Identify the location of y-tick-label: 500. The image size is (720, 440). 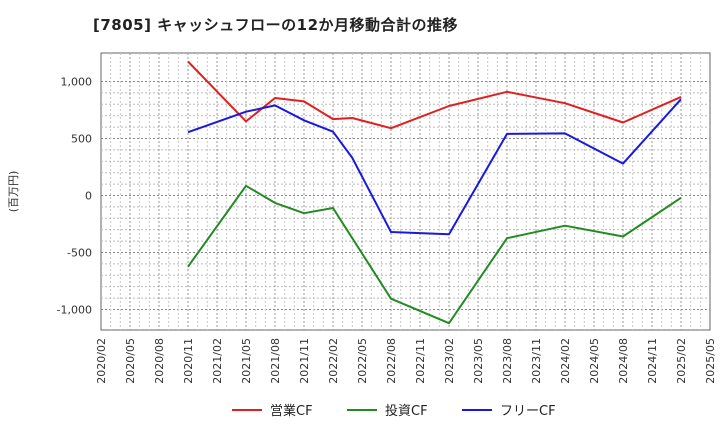
(81, 138).